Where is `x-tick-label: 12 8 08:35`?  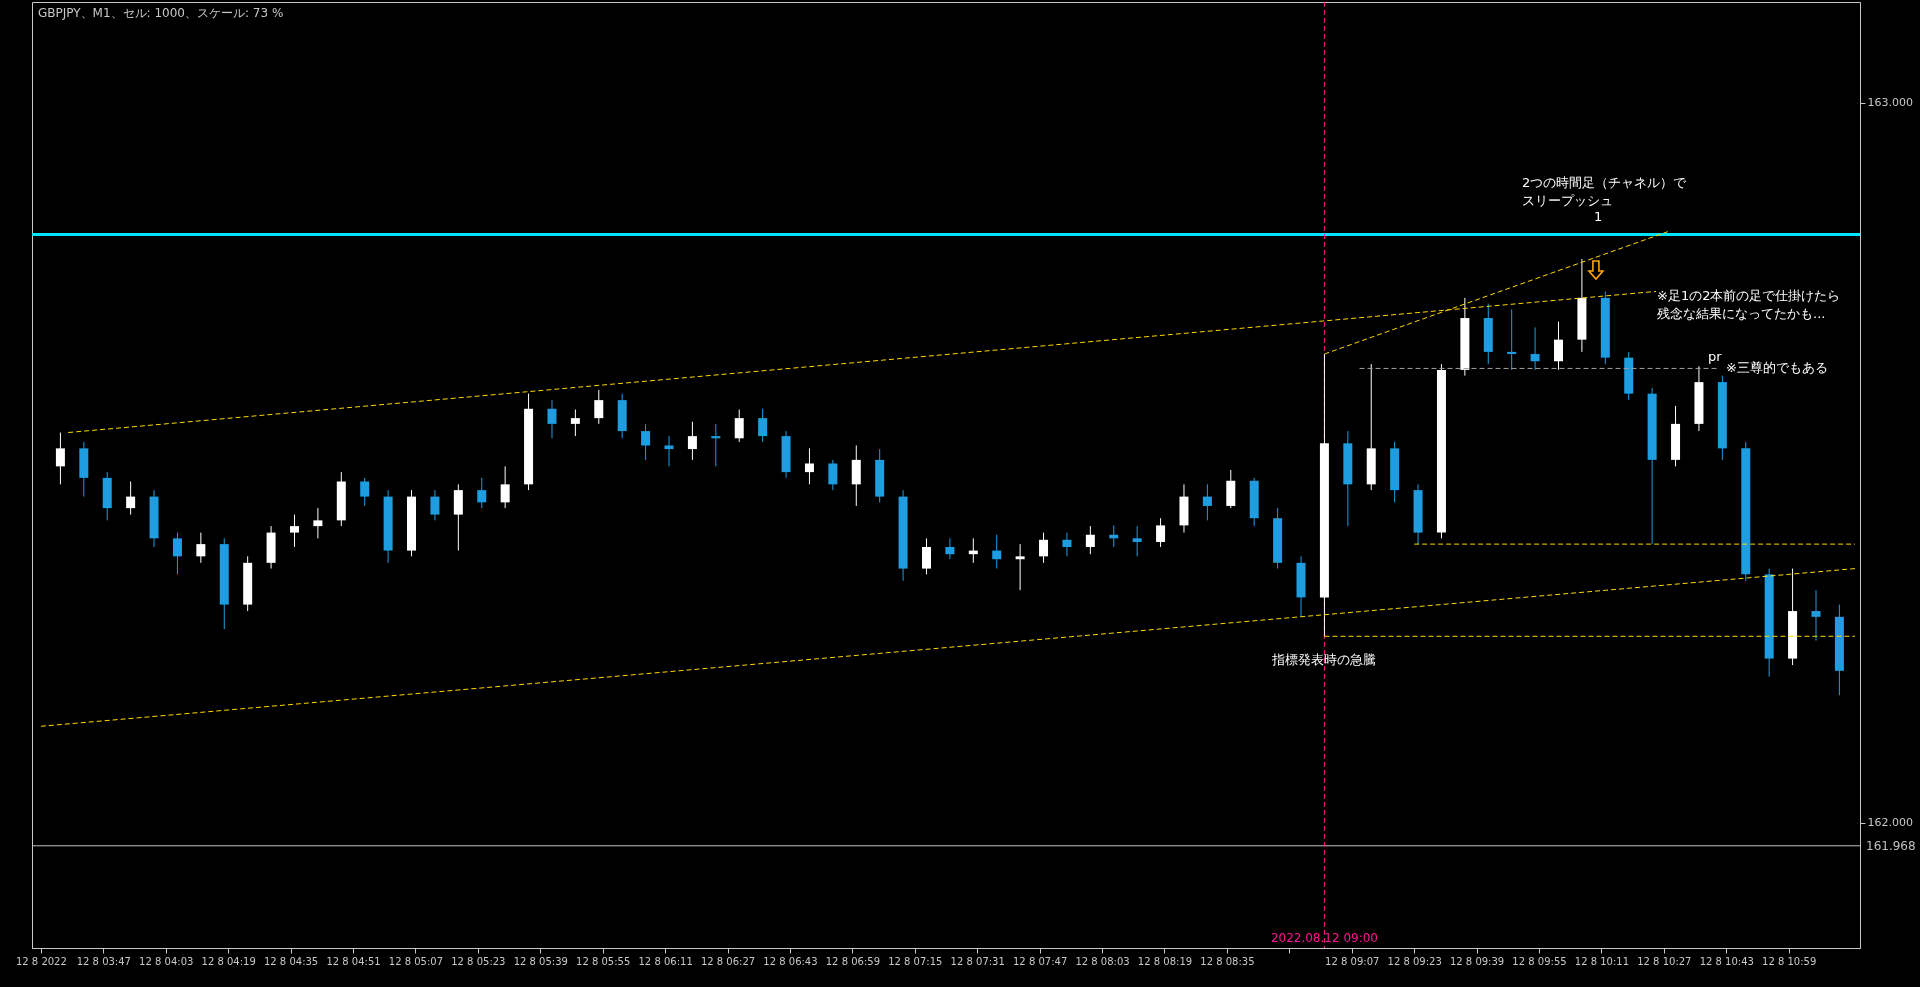 x-tick-label: 12 8 08:35 is located at coordinates (1227, 961).